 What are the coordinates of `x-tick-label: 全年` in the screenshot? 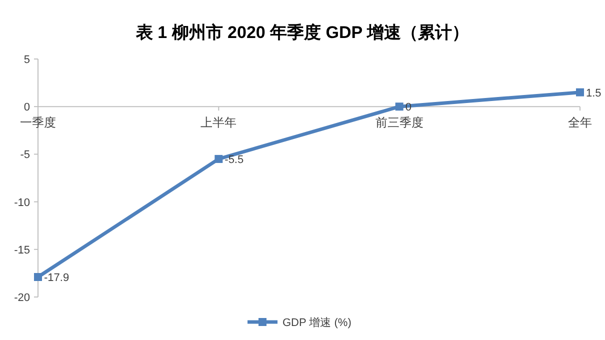 It's located at (580, 123).